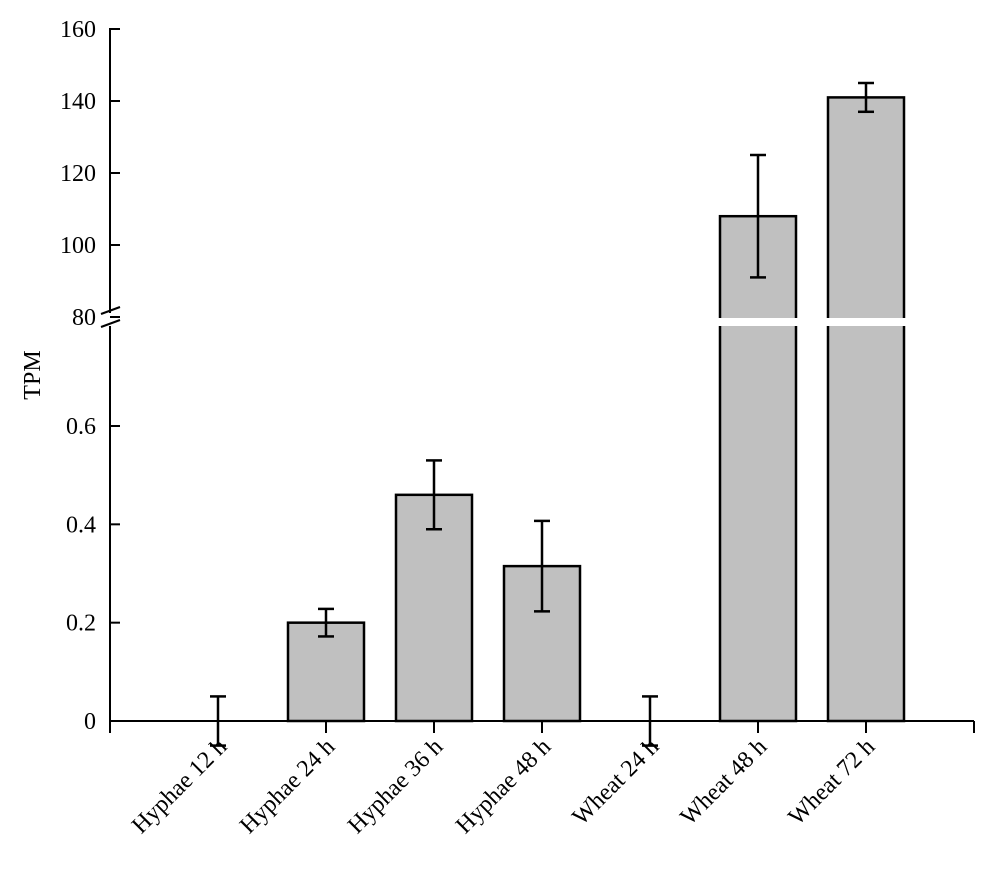 The width and height of the screenshot is (991, 893). I want to click on x-category-label: Hyphae 24 h, so click(287, 786).